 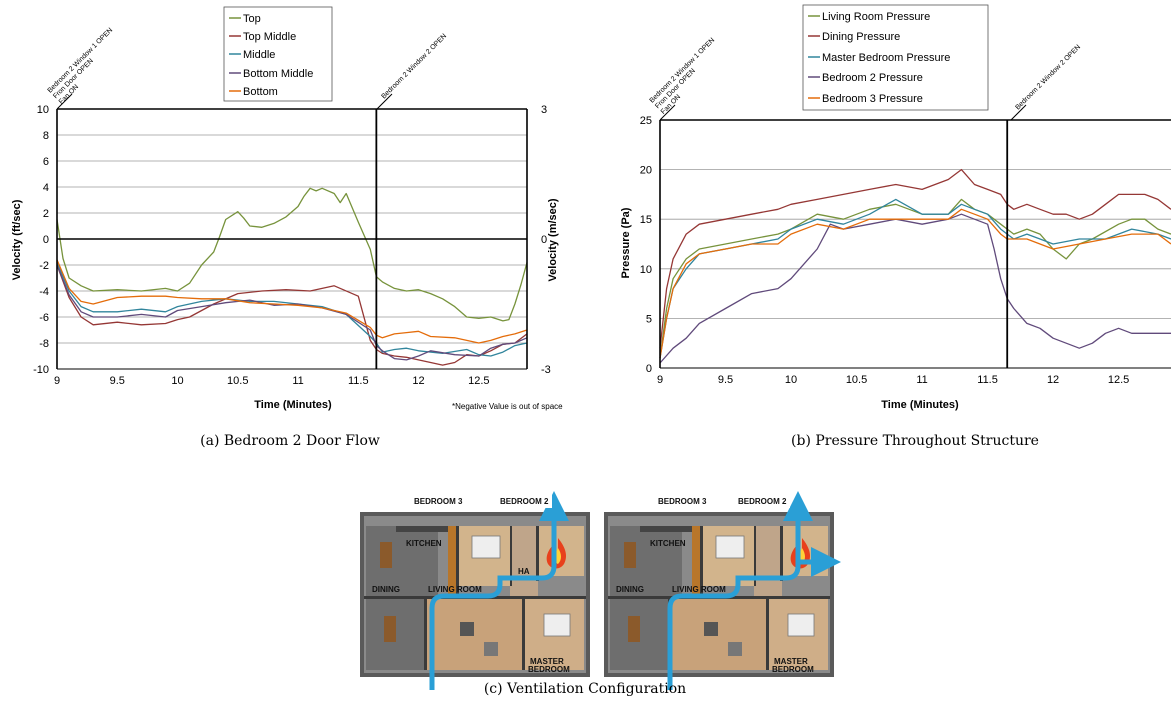 What do you see at coordinates (278, 74) in the screenshot?
I see `legend-label-bottom-middle: Bottom Middle` at bounding box center [278, 74].